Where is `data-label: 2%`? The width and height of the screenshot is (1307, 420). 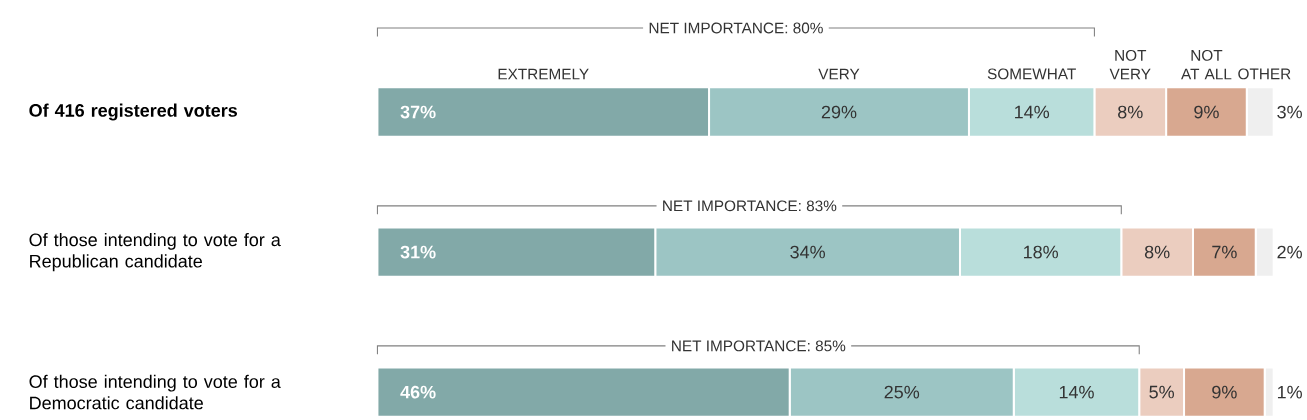 data-label: 2% is located at coordinates (1289, 252).